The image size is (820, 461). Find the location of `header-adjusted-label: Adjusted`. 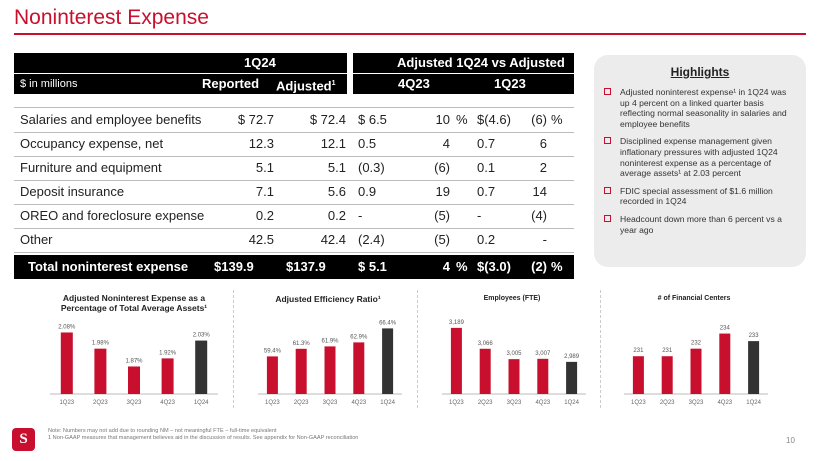

header-adjusted-label: Adjusted is located at coordinates (304, 86).